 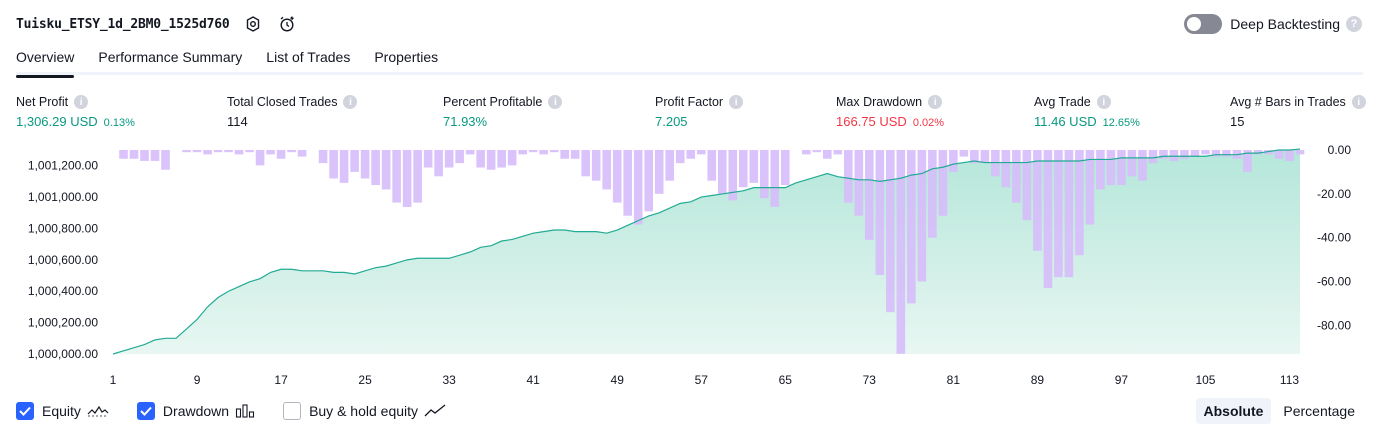 I want to click on chart-legend: Equity Drawdown Buy & hold equity, so click(x=245, y=411).